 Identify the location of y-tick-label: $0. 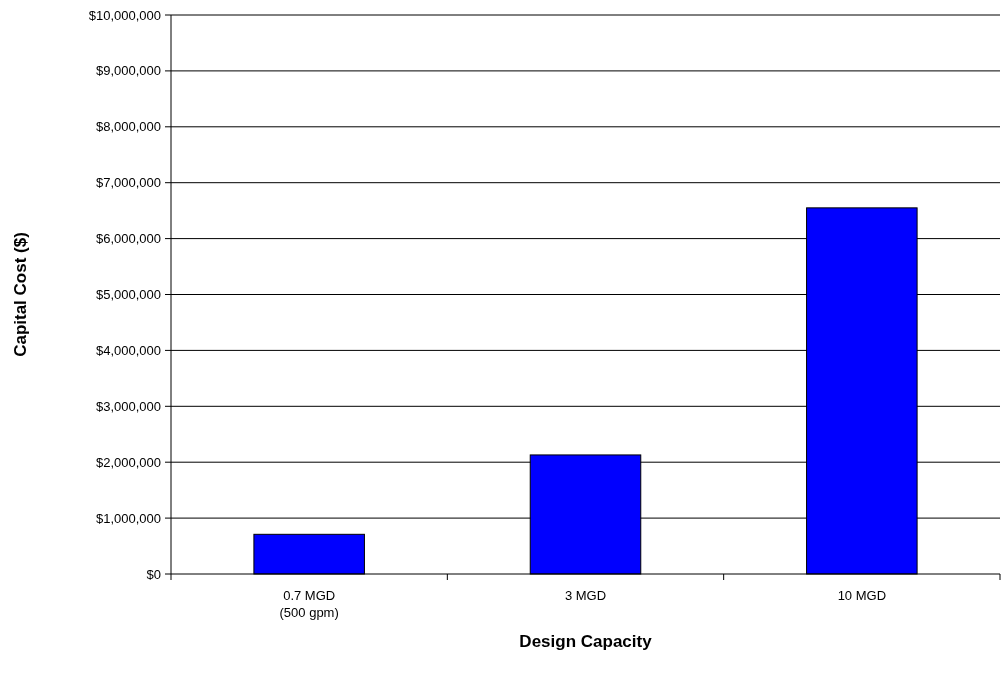
(153, 574).